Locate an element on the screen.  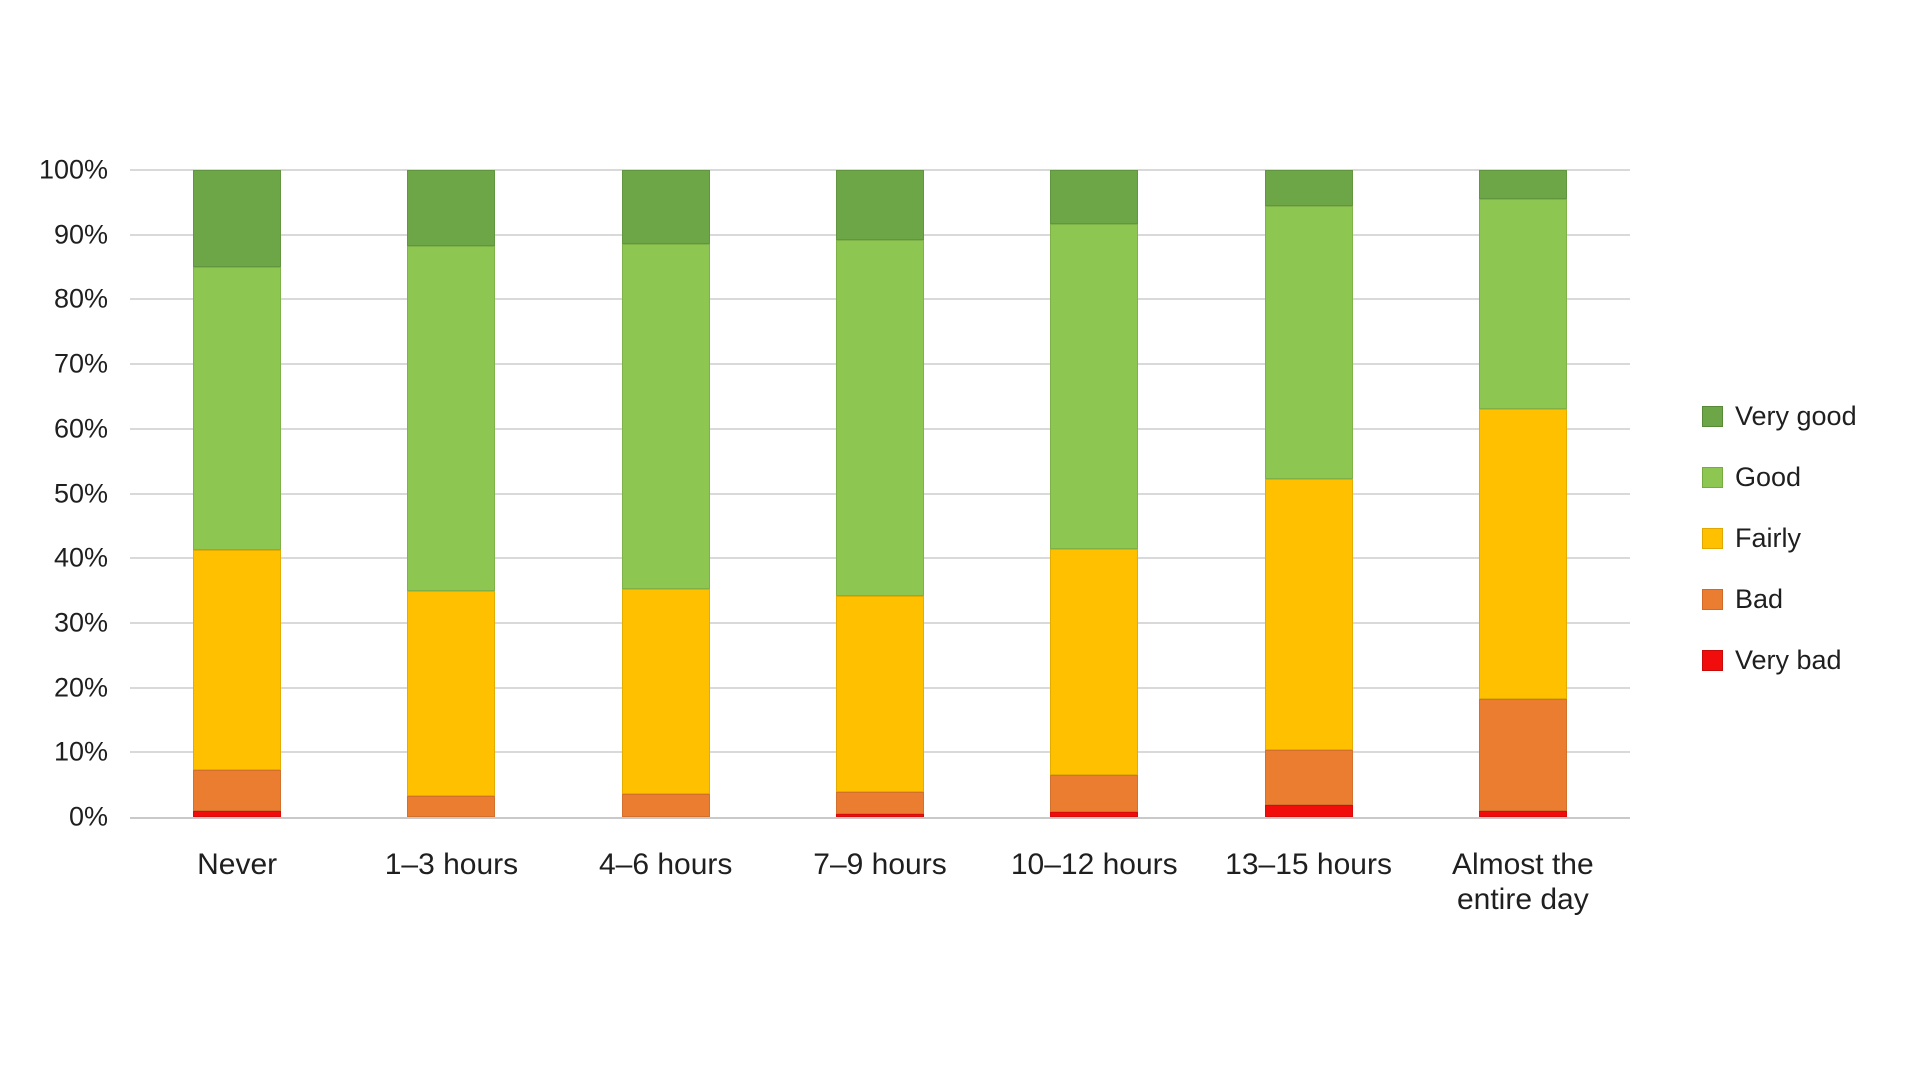
y-tick-label: 80% is located at coordinates (80, 298).